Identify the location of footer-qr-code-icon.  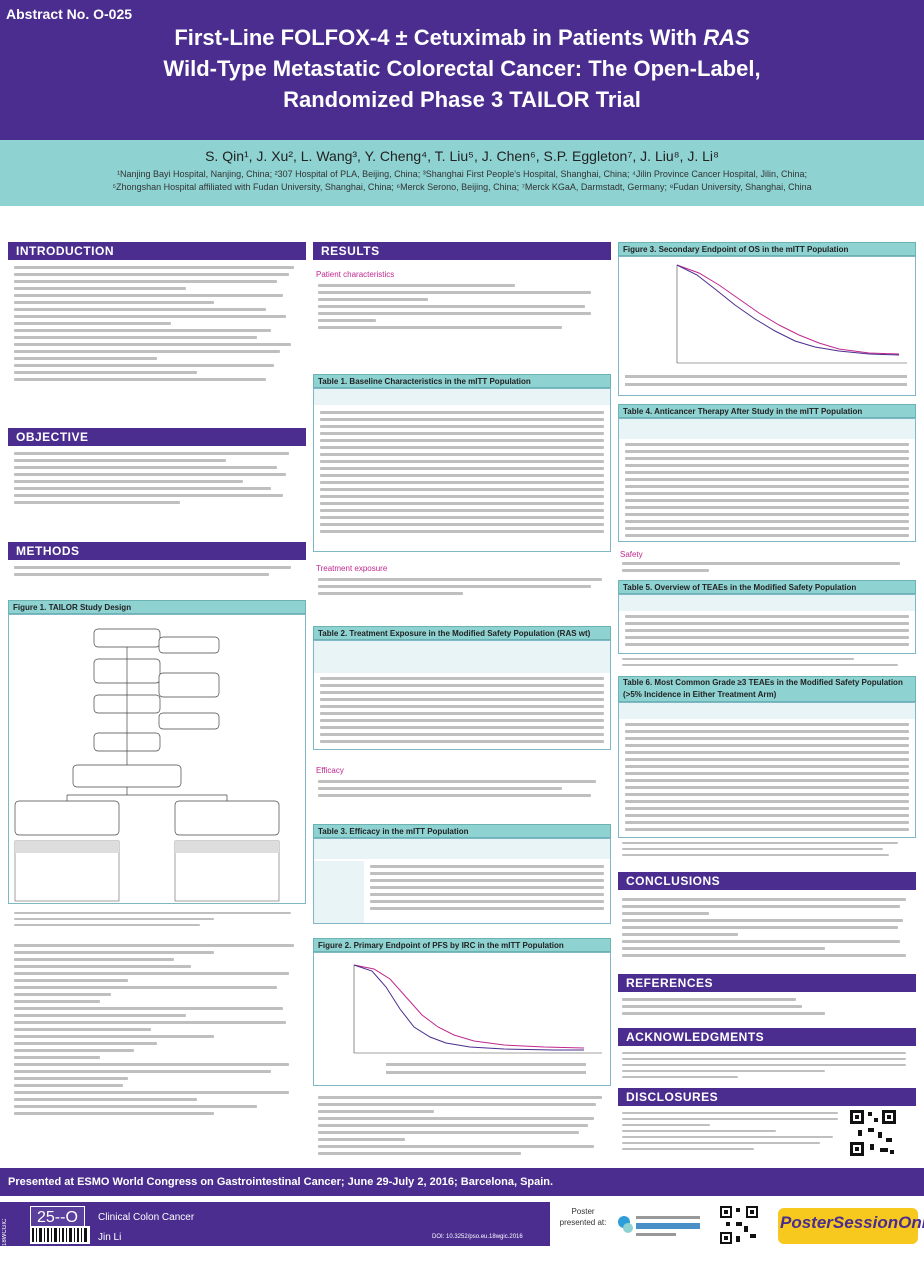
(739, 1225).